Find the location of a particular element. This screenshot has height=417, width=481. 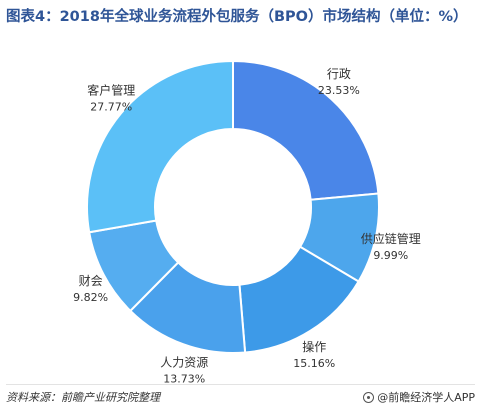

slice-value-2: 15.16% is located at coordinates (314, 363).